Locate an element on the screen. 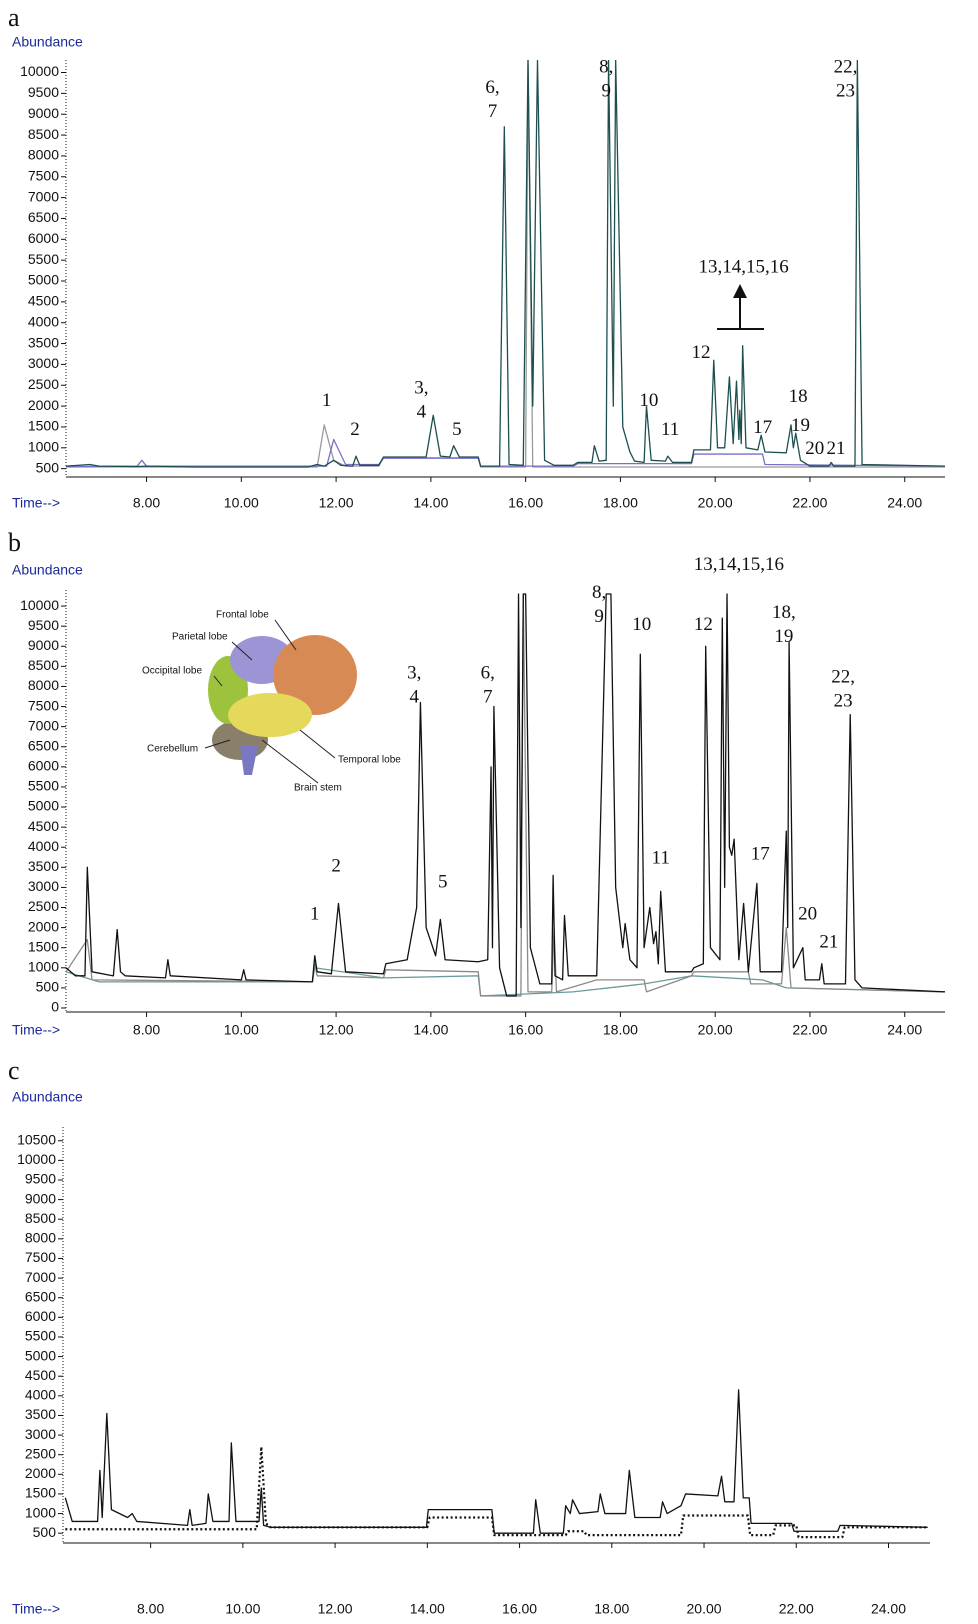  peak-label: 3, 4 is located at coordinates (421, 400).